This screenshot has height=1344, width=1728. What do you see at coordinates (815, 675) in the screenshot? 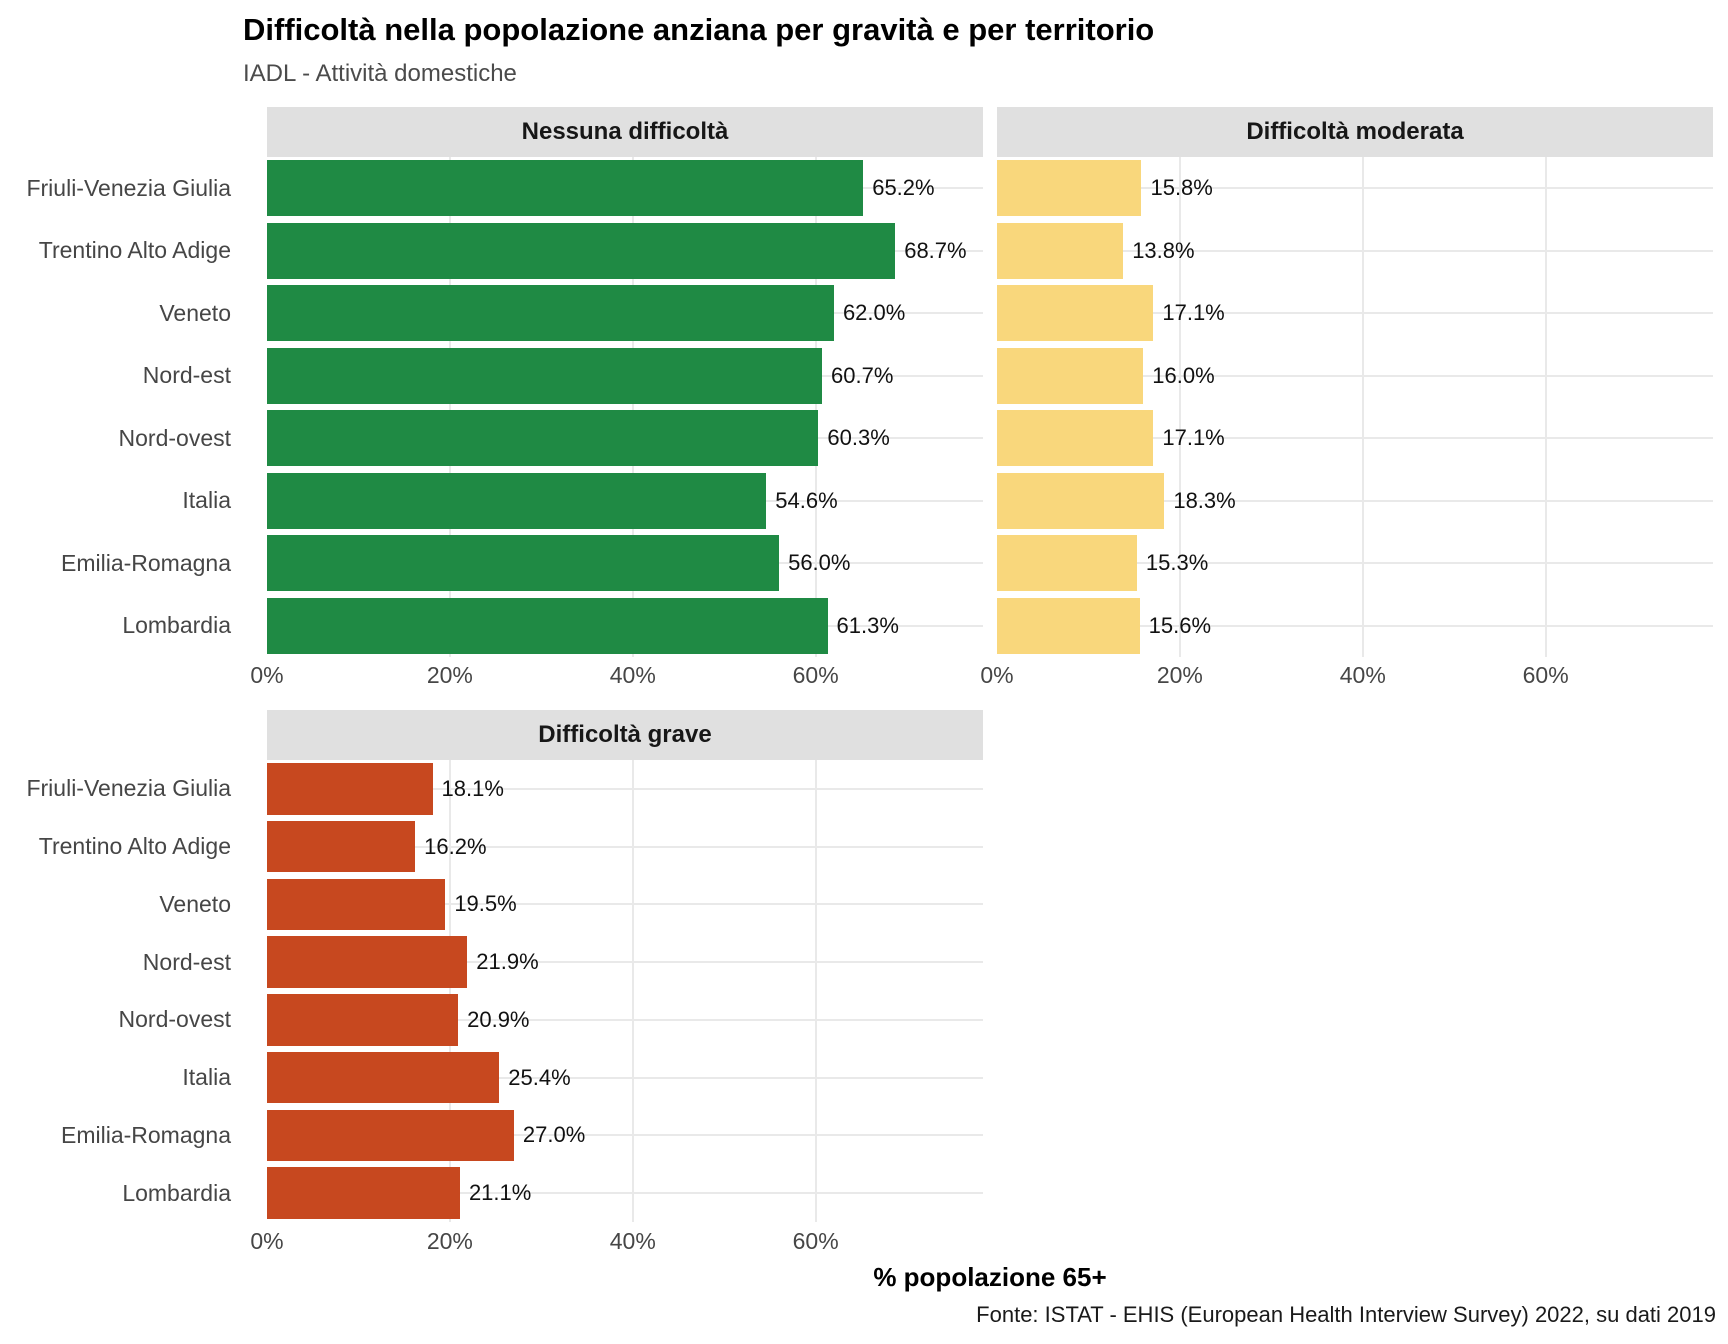
I see `x-axis-tick-label: 60%` at bounding box center [815, 675].